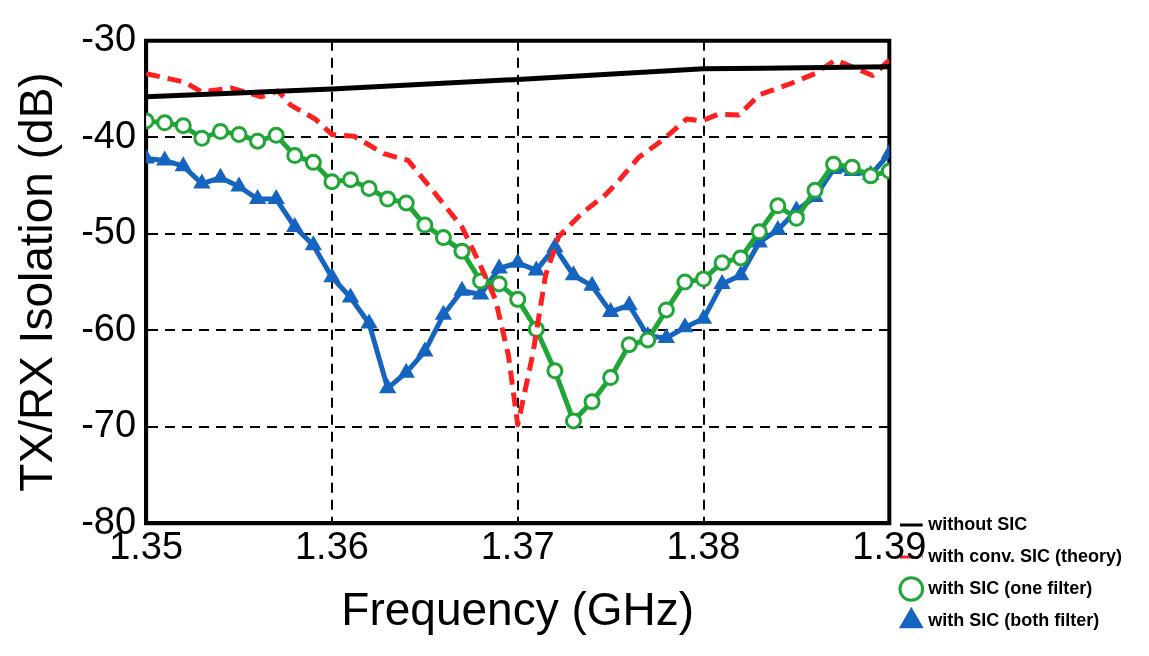 The height and width of the screenshot is (656, 1149). What do you see at coordinates (109, 231) in the screenshot?
I see `y-tick-label: -50` at bounding box center [109, 231].